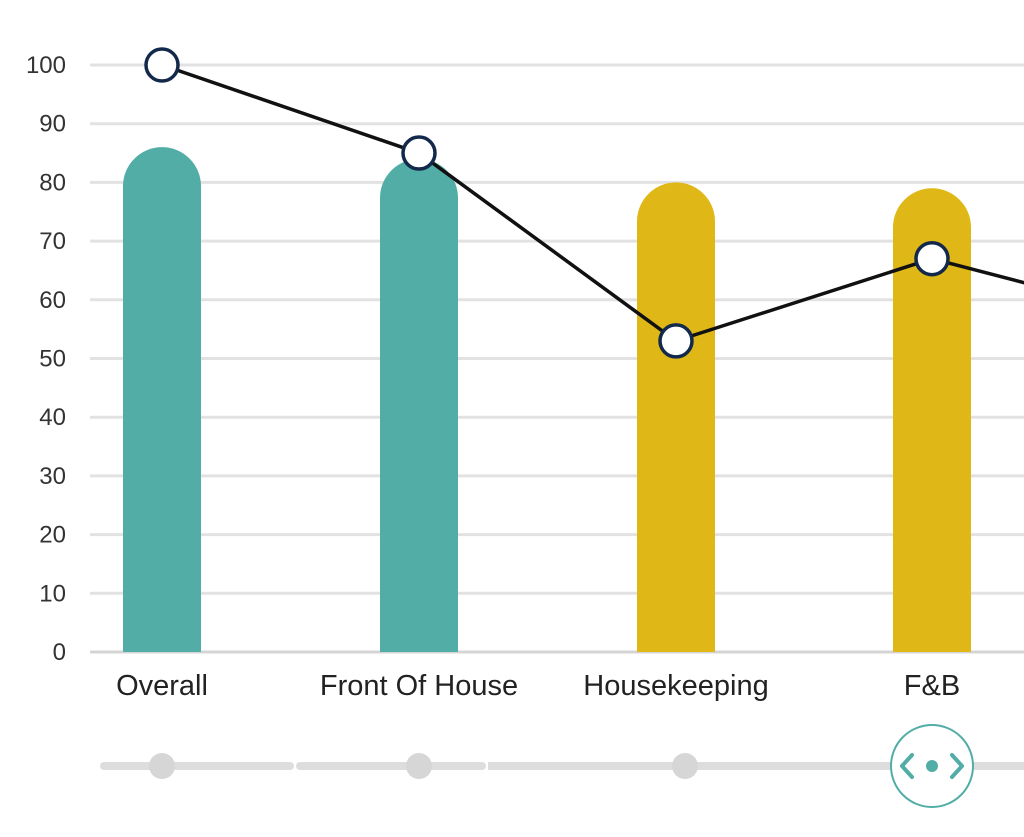 The image size is (1024, 837). Describe the element at coordinates (52, 476) in the screenshot. I see `y-tick-label: 30` at that location.